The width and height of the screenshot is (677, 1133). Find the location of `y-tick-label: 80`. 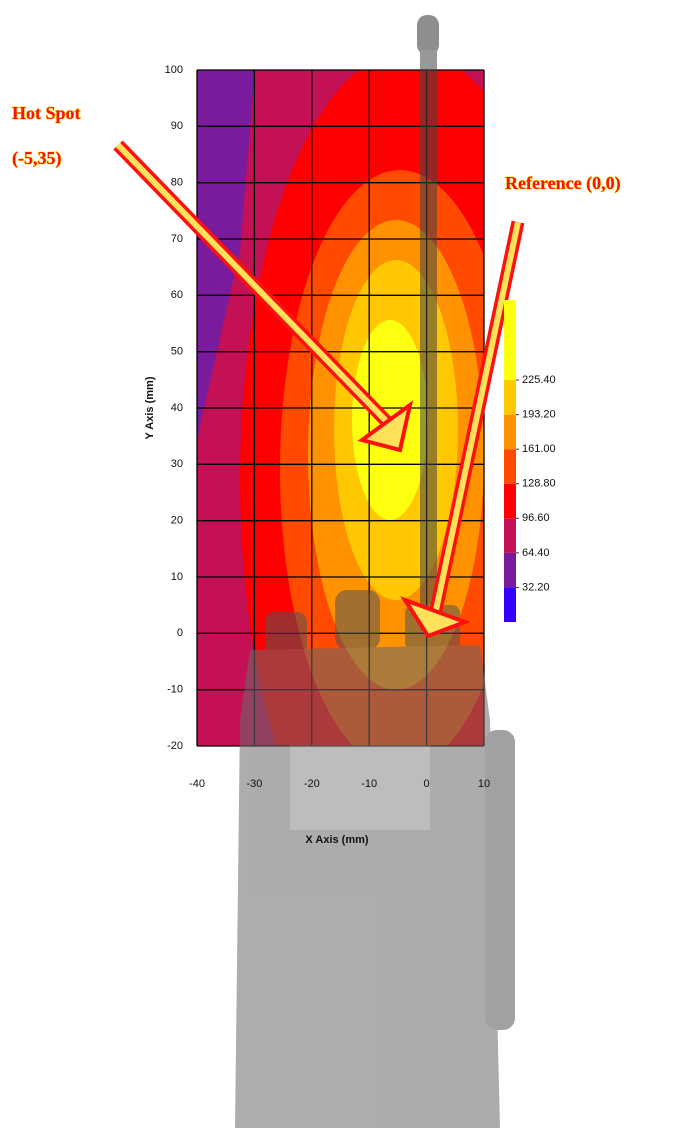

y-tick-label: 80 is located at coordinates (177, 183).